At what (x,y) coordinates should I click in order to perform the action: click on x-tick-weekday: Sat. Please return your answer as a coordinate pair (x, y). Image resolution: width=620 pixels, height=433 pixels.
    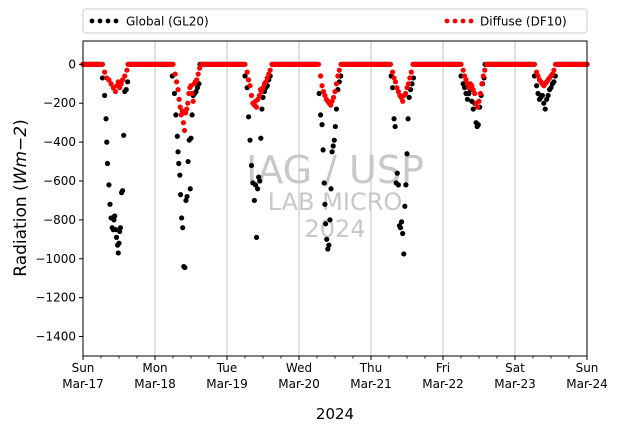
    Looking at the image, I should click on (515, 368).